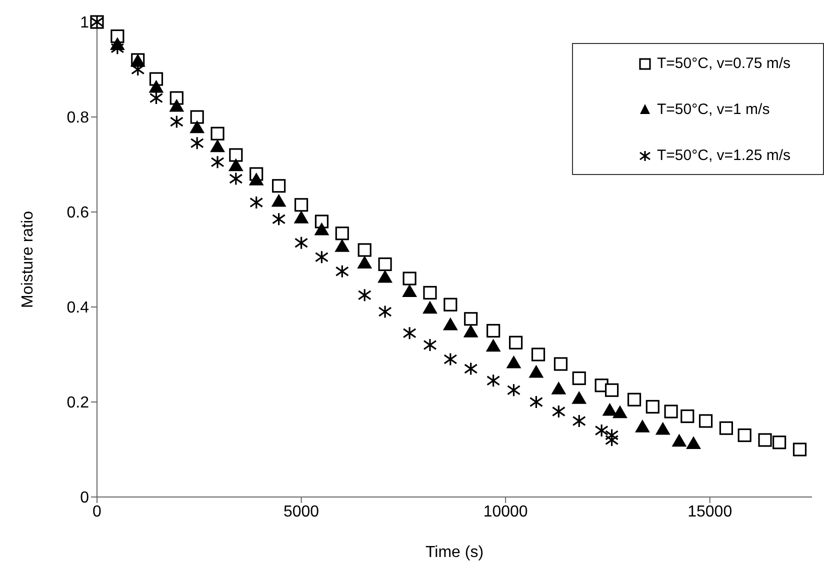  What do you see at coordinates (713, 109) in the screenshot?
I see `legend-label: T=50°C, v=1 m/s` at bounding box center [713, 109].